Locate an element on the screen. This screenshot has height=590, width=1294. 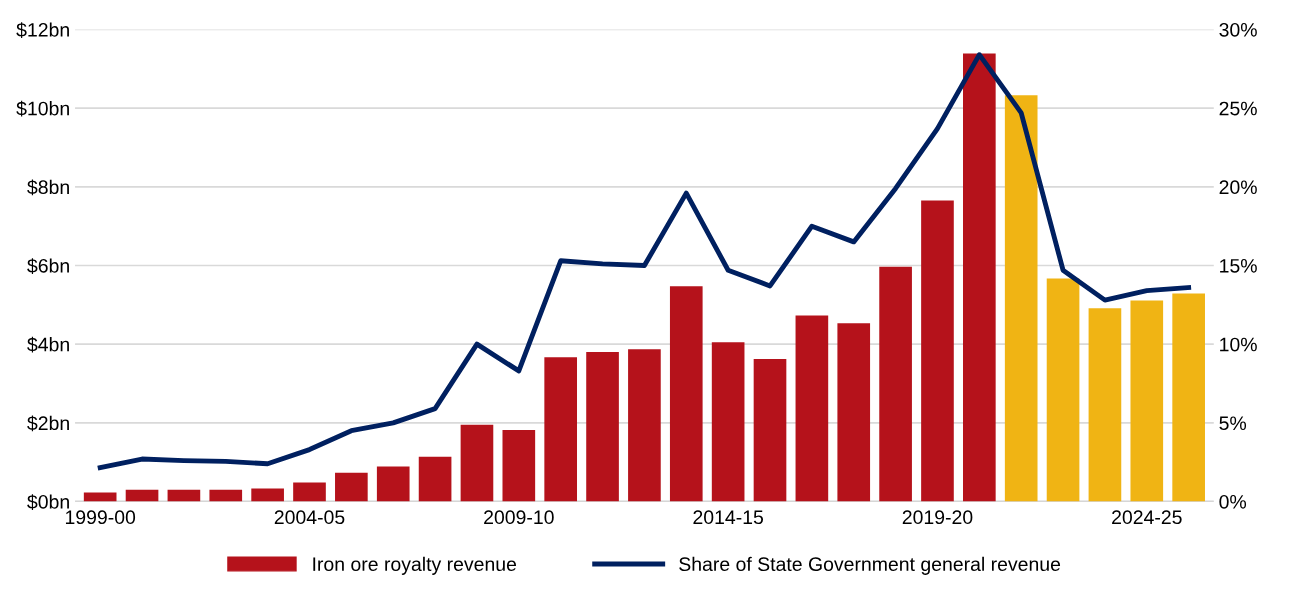
x-tick-label: 2009-10 is located at coordinates (519, 517).